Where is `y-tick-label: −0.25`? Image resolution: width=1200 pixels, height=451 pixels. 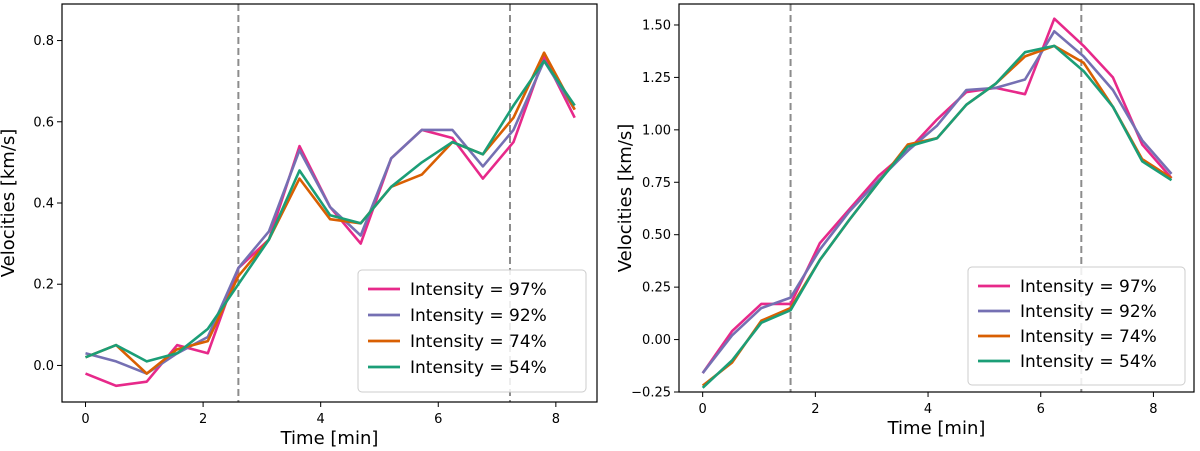
y-tick-label: −0.25 is located at coordinates (651, 393).